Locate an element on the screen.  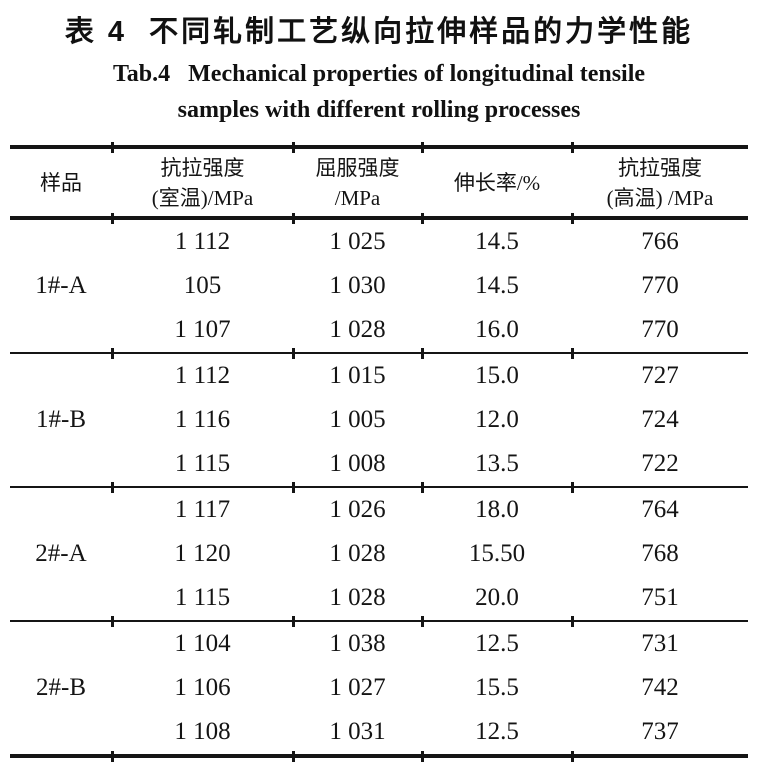
col-header-tensile-rt-line2: (室温)/MPa is located at coordinates (202, 197).